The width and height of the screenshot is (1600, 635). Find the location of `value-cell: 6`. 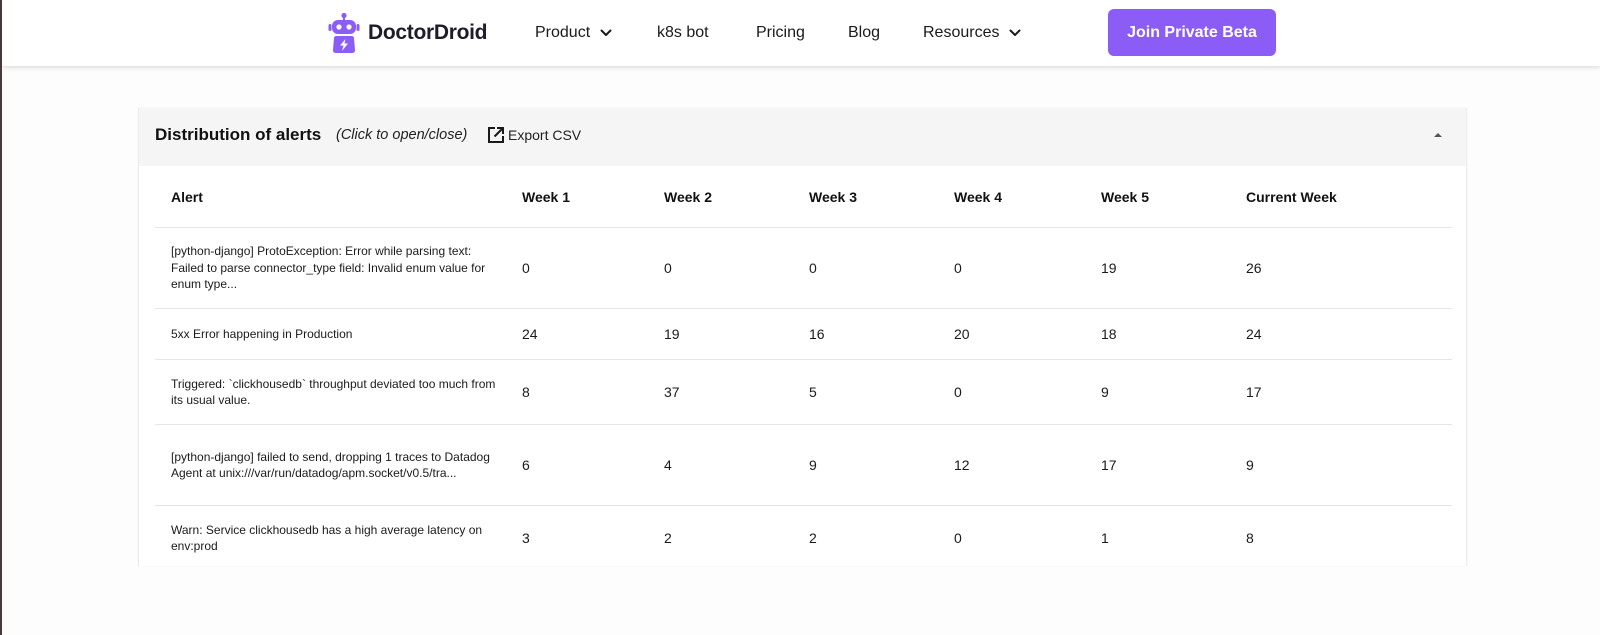

value-cell: 6 is located at coordinates (526, 465).